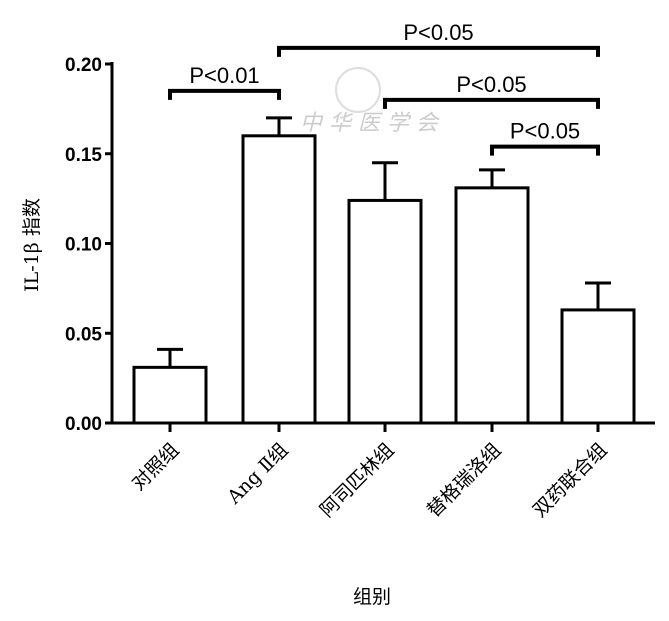 This screenshot has height=621, width=669. Describe the element at coordinates (370, 123) in the screenshot. I see `watermark-text: 中 华 医 学 会` at that location.